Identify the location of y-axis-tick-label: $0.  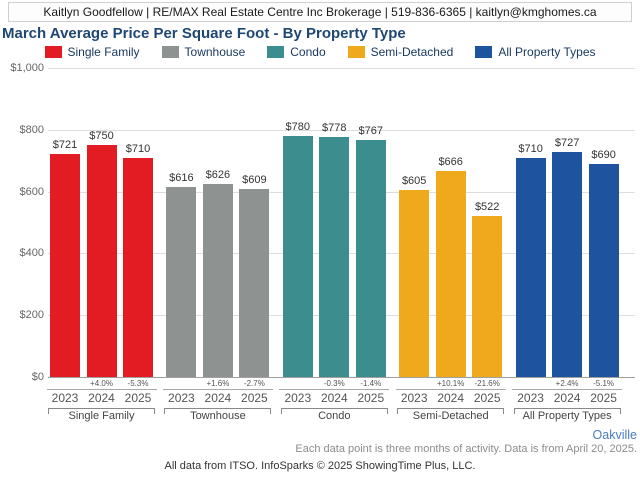
(37, 377).